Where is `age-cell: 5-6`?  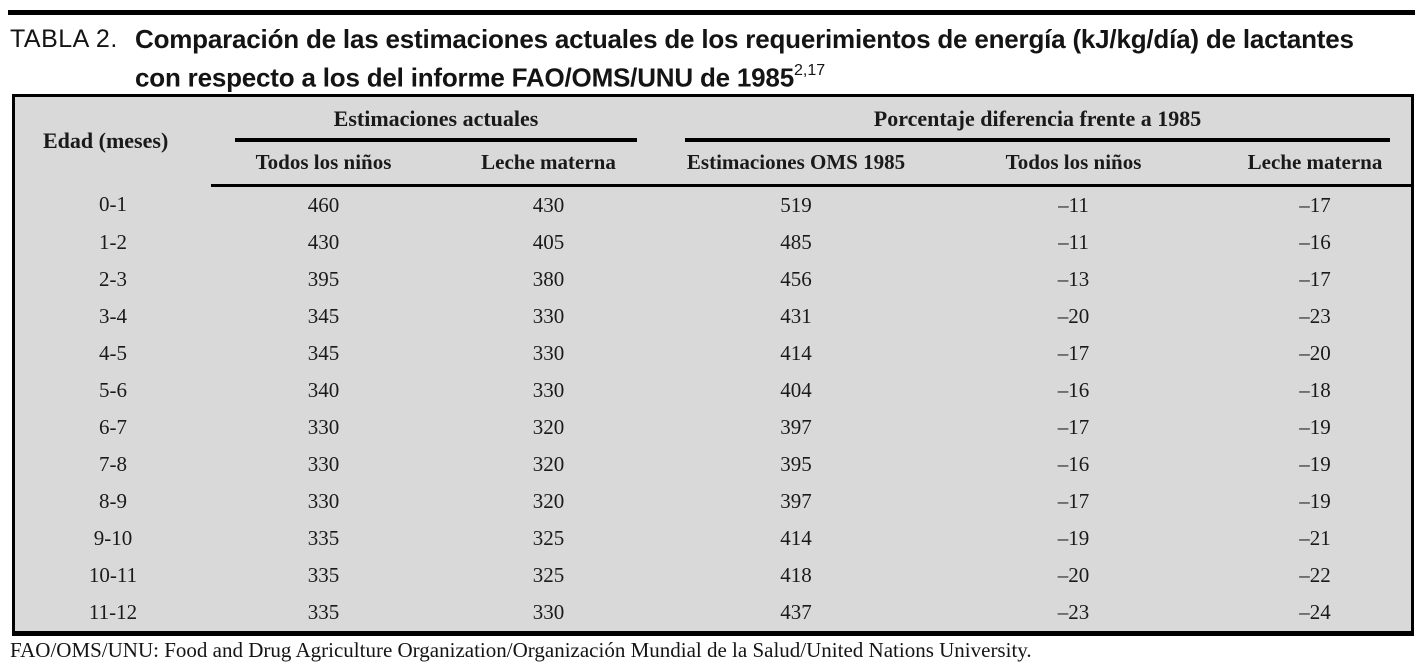 age-cell: 5-6 is located at coordinates (113, 390).